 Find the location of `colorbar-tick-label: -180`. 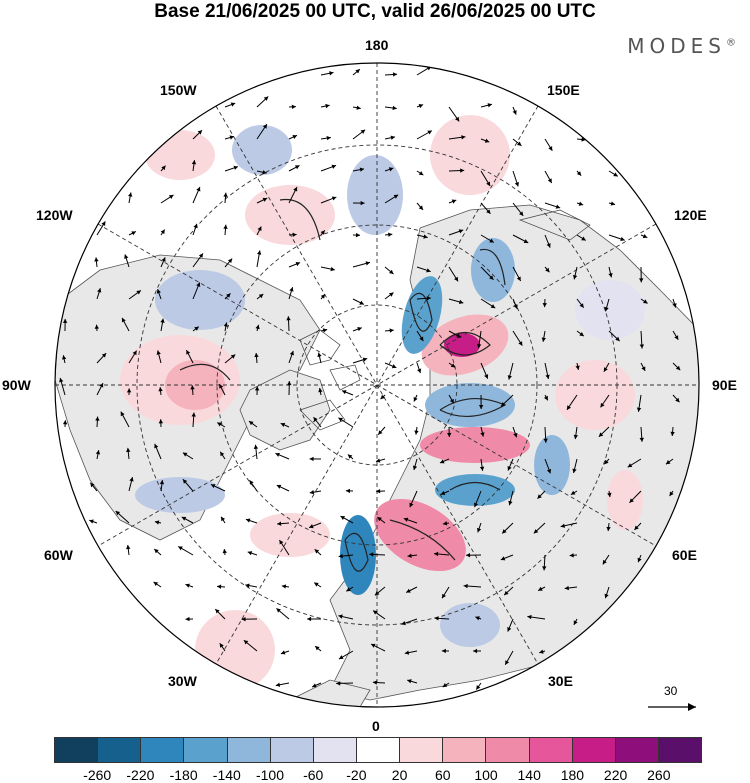

colorbar-tick-label: -180 is located at coordinates (183, 775).